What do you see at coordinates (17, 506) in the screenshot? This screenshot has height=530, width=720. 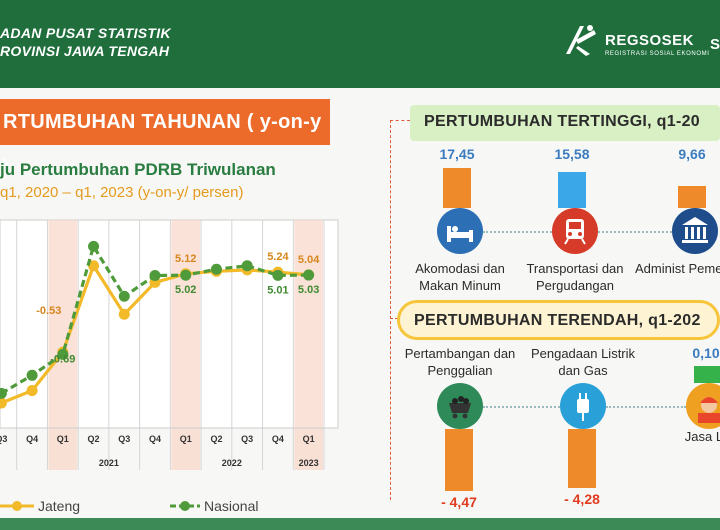 I see `legend-marker-jateng` at bounding box center [17, 506].